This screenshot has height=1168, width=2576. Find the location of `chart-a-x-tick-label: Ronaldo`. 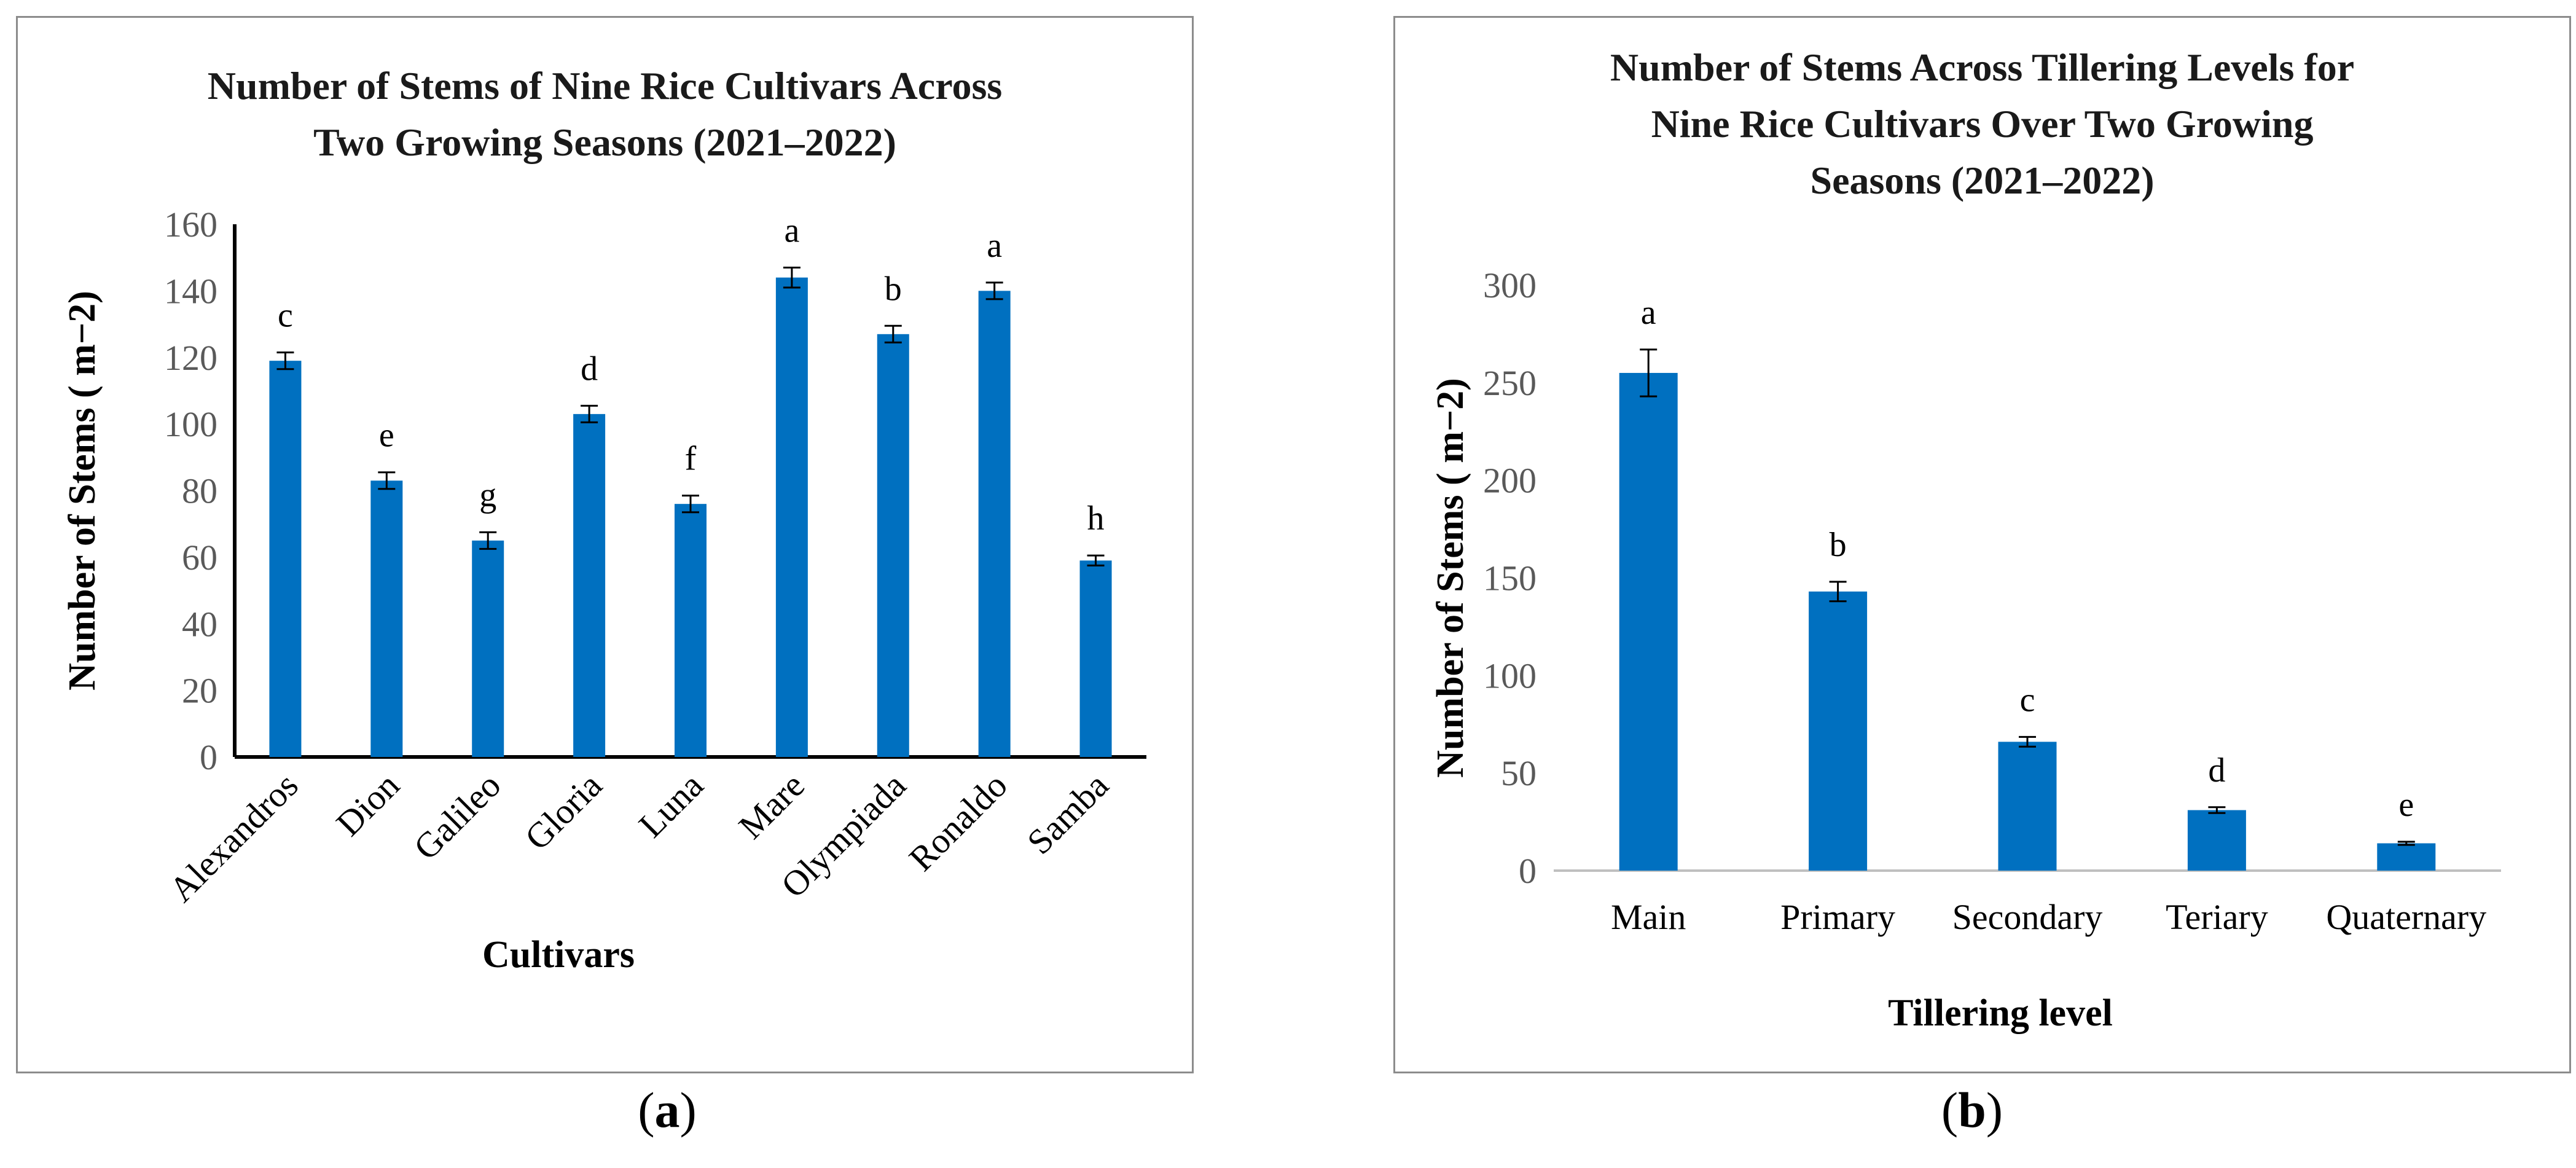

chart-a-x-tick-label: Ronaldo is located at coordinates (958, 822).